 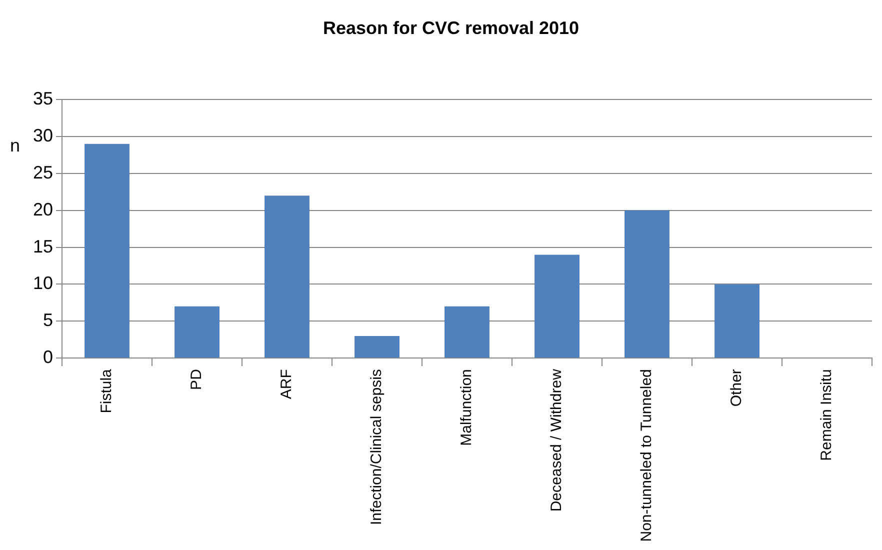 I want to click on y-tick-label: 20, so click(x=43, y=209).